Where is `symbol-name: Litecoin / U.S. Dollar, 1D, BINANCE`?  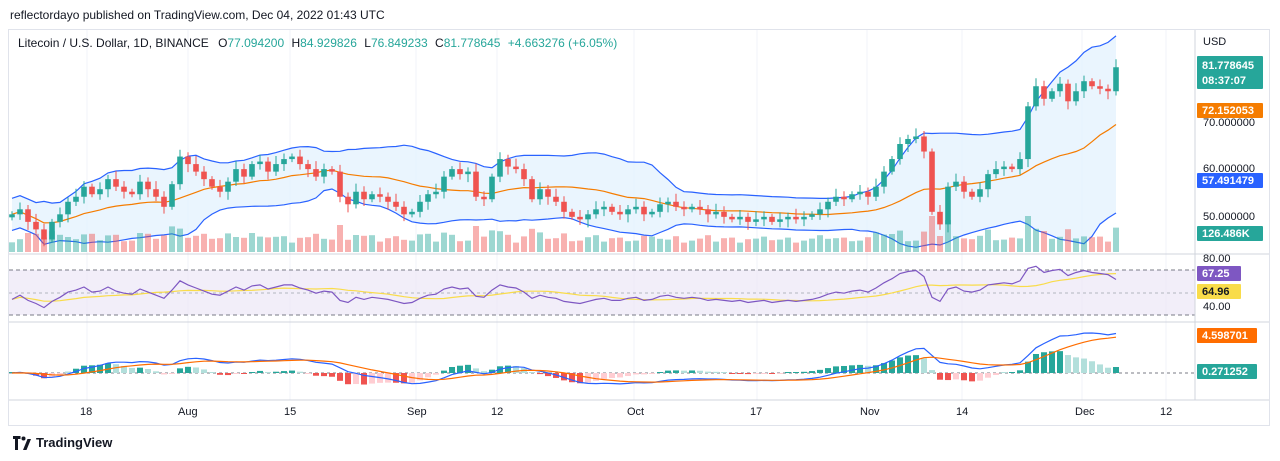
symbol-name: Litecoin / U.S. Dollar, 1D, BINANCE is located at coordinates (113, 43).